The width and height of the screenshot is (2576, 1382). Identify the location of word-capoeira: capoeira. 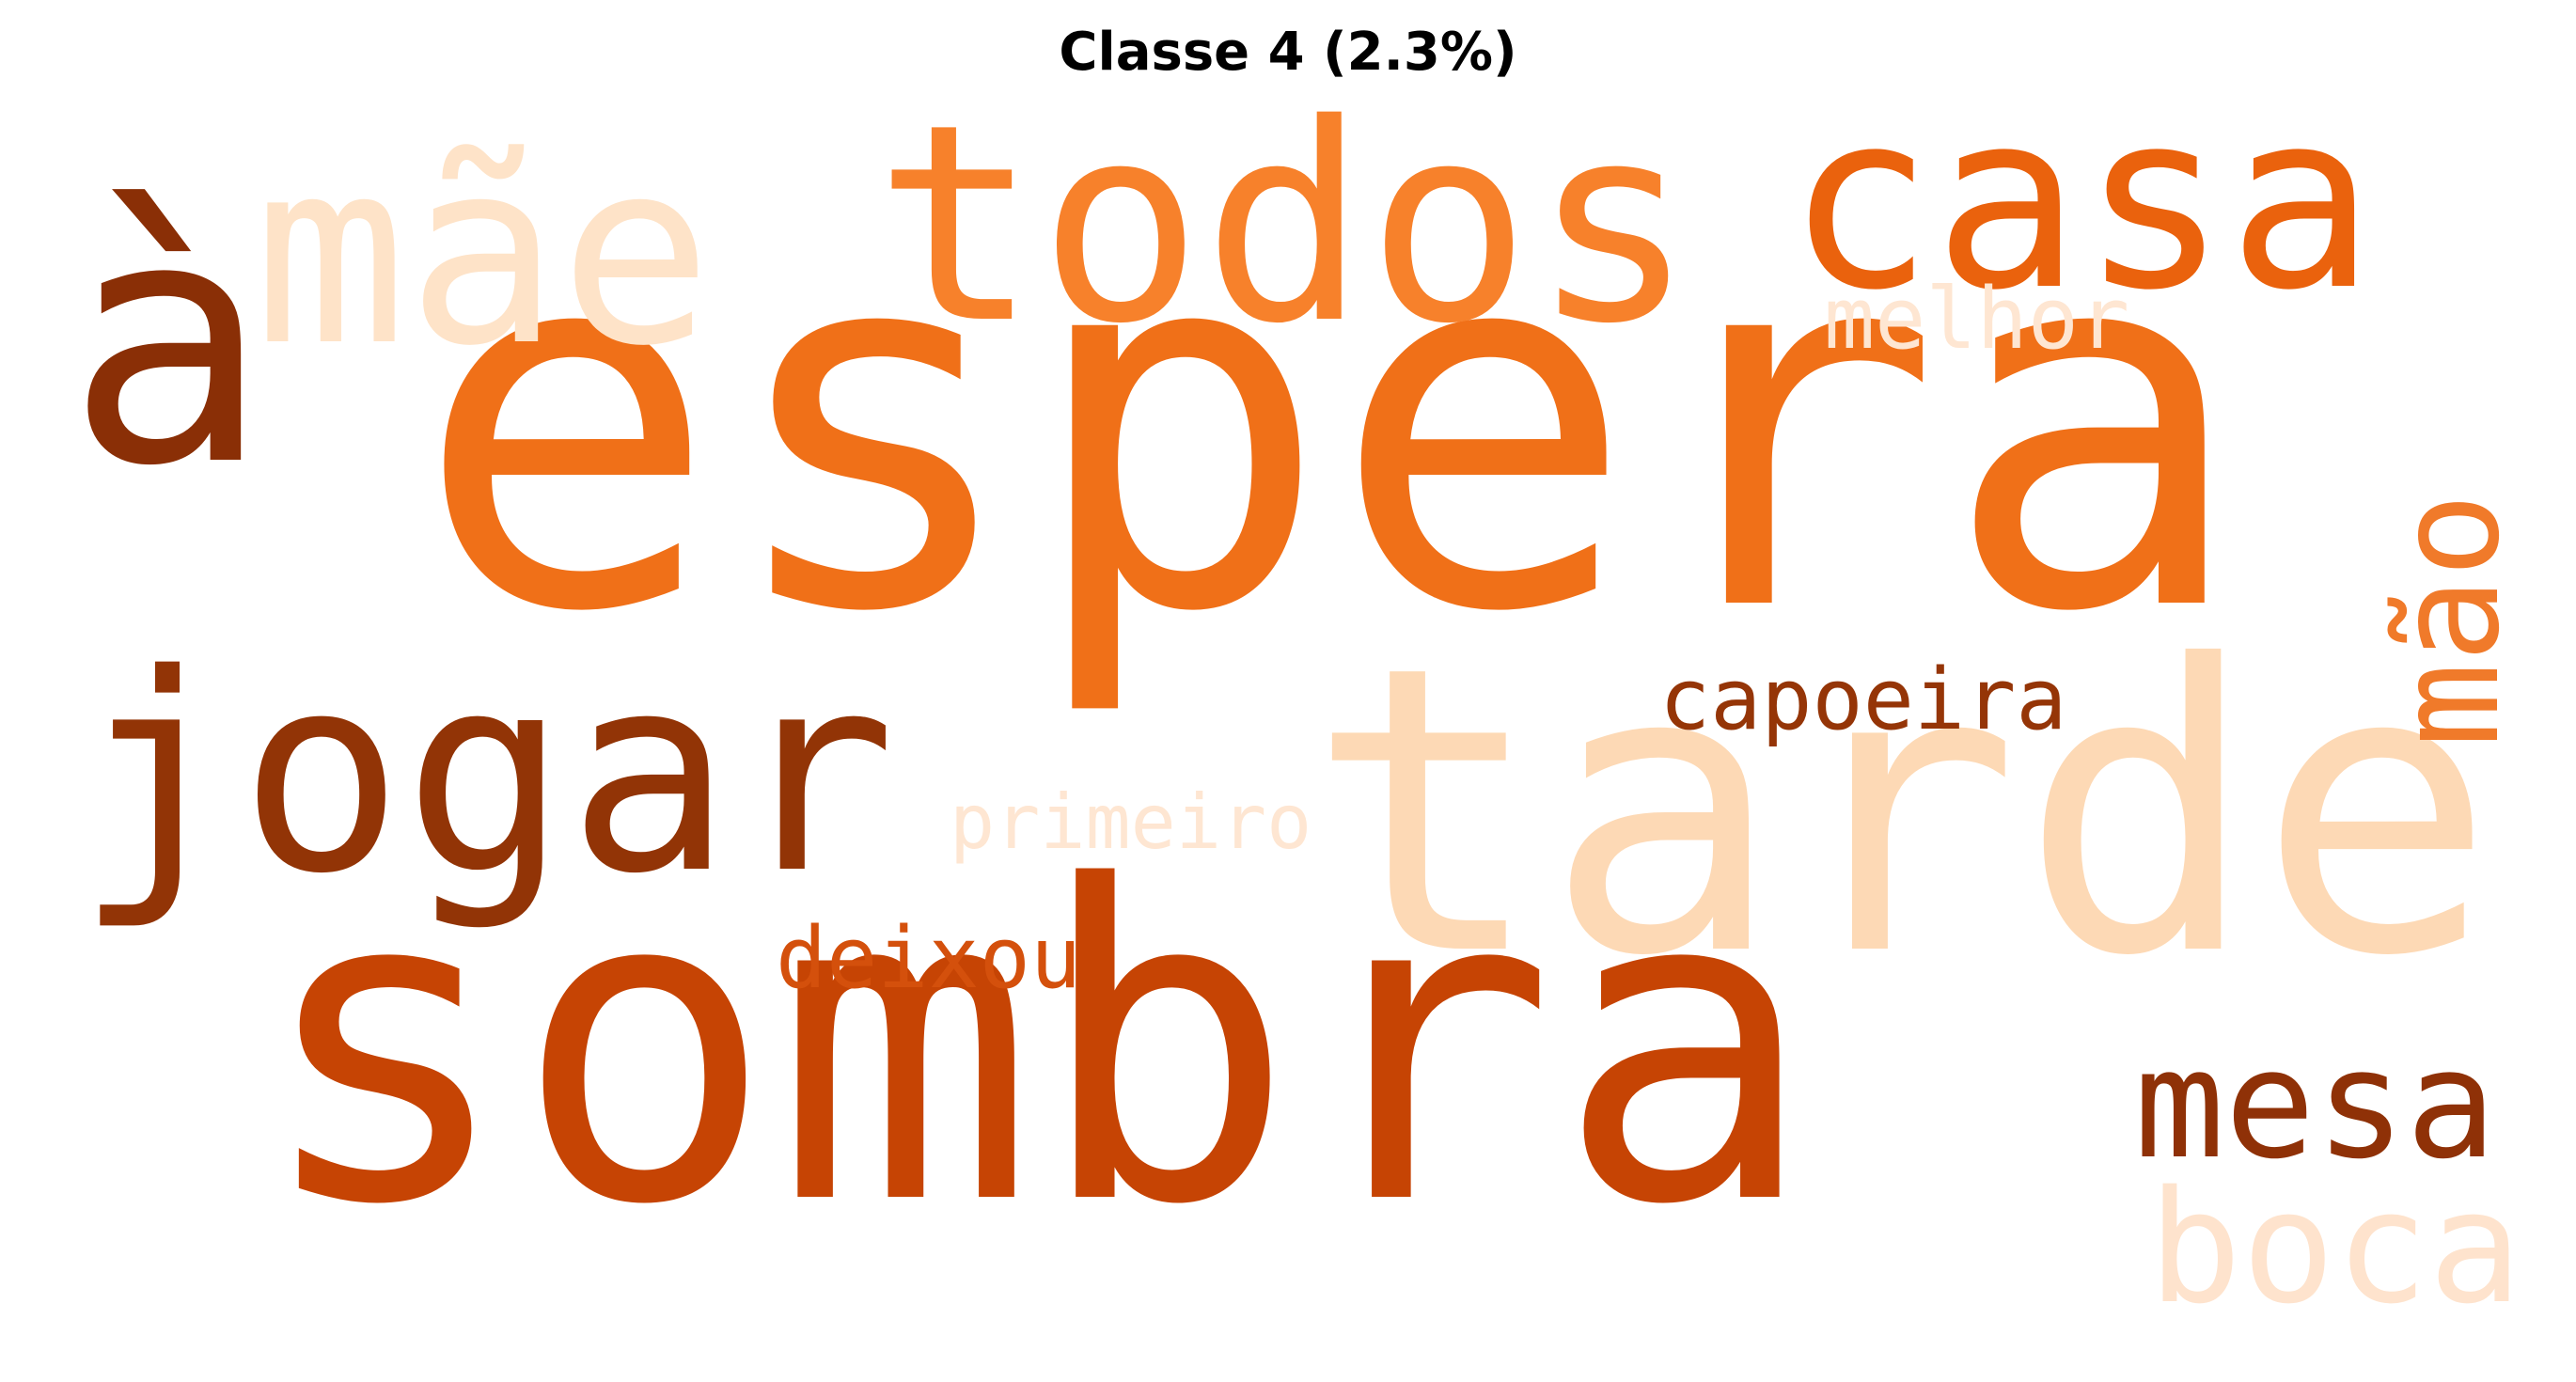
(1863, 700).